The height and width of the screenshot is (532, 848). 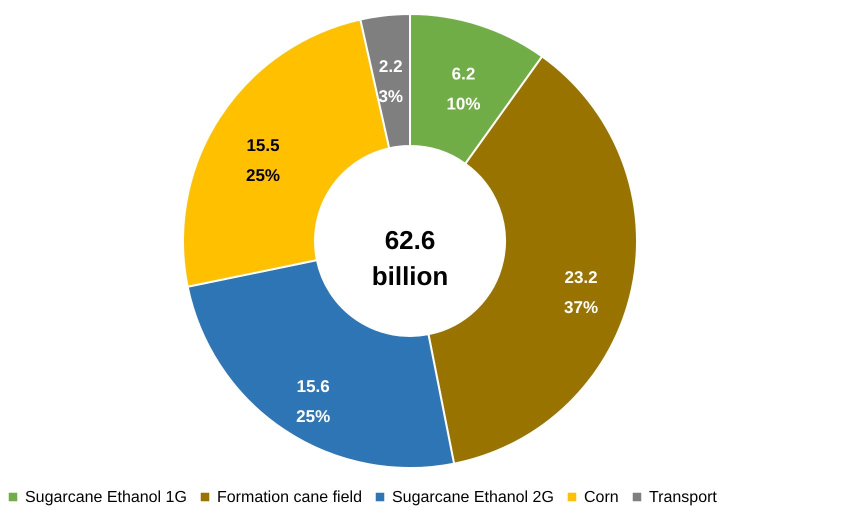 I want to click on data-label: 2.2 3%, so click(x=391, y=81).